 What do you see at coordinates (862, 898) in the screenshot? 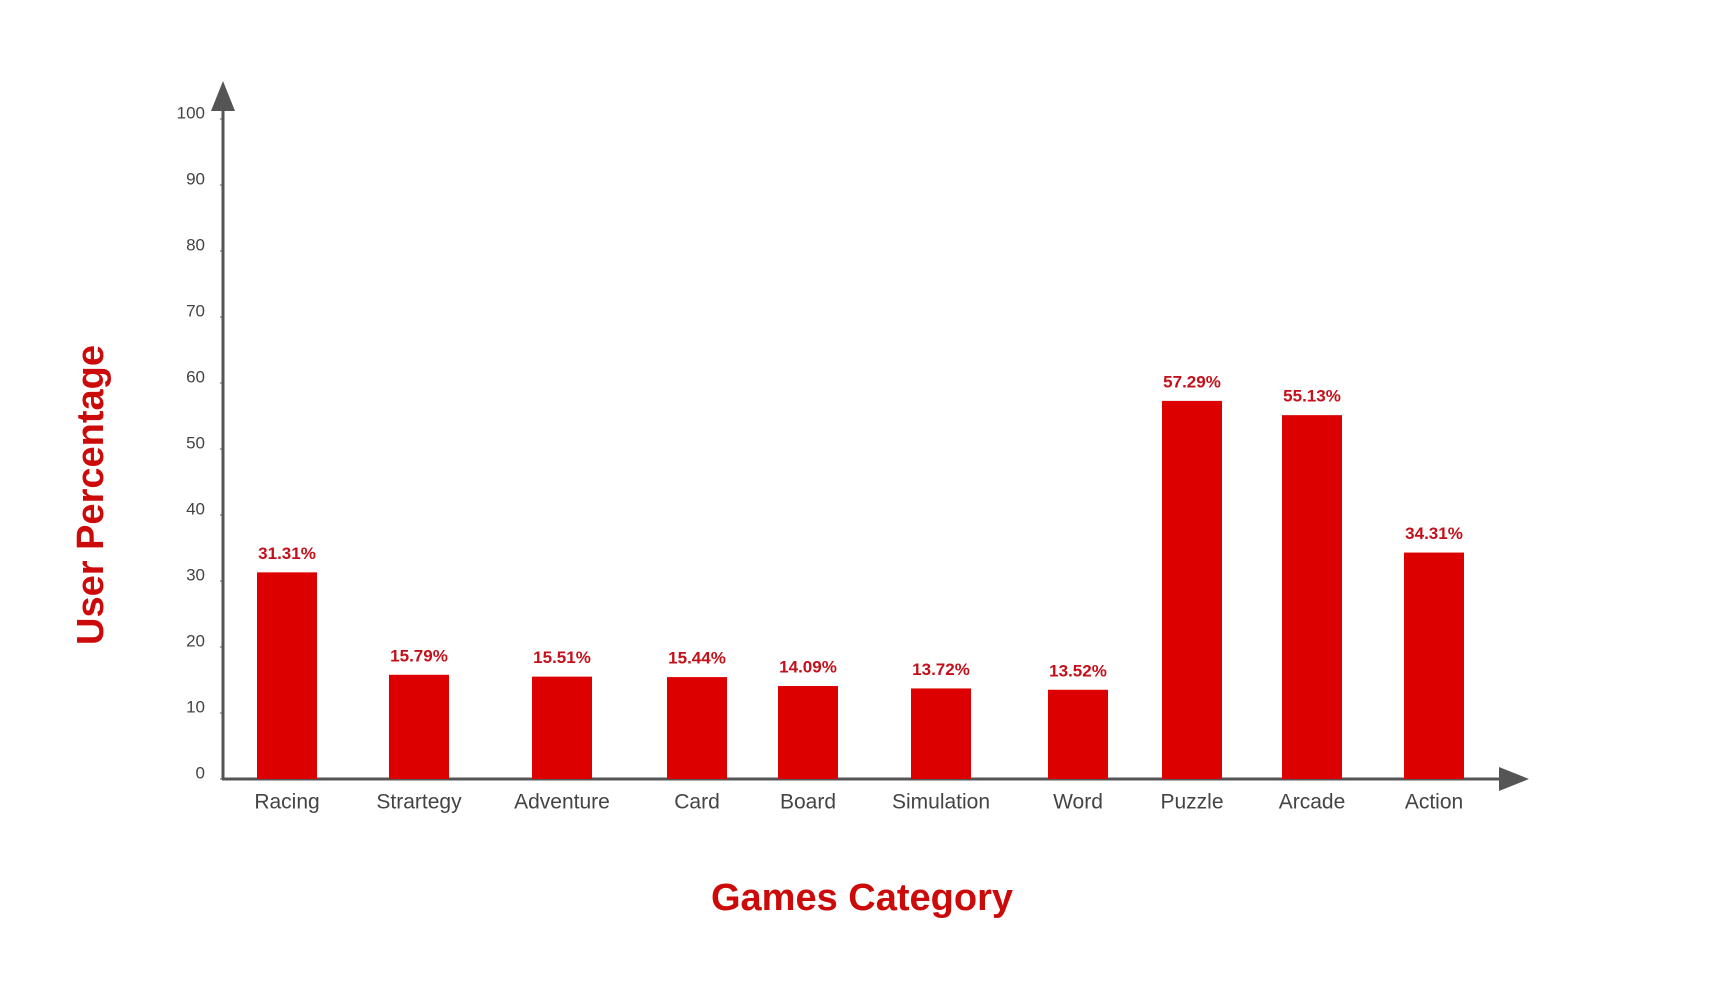
I see `x-axis-title: Games Category` at bounding box center [862, 898].